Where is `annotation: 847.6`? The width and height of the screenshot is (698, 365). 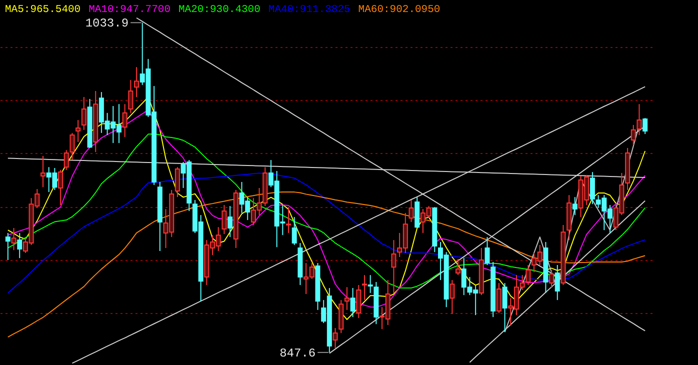
annotation: 847.6 is located at coordinates (298, 353).